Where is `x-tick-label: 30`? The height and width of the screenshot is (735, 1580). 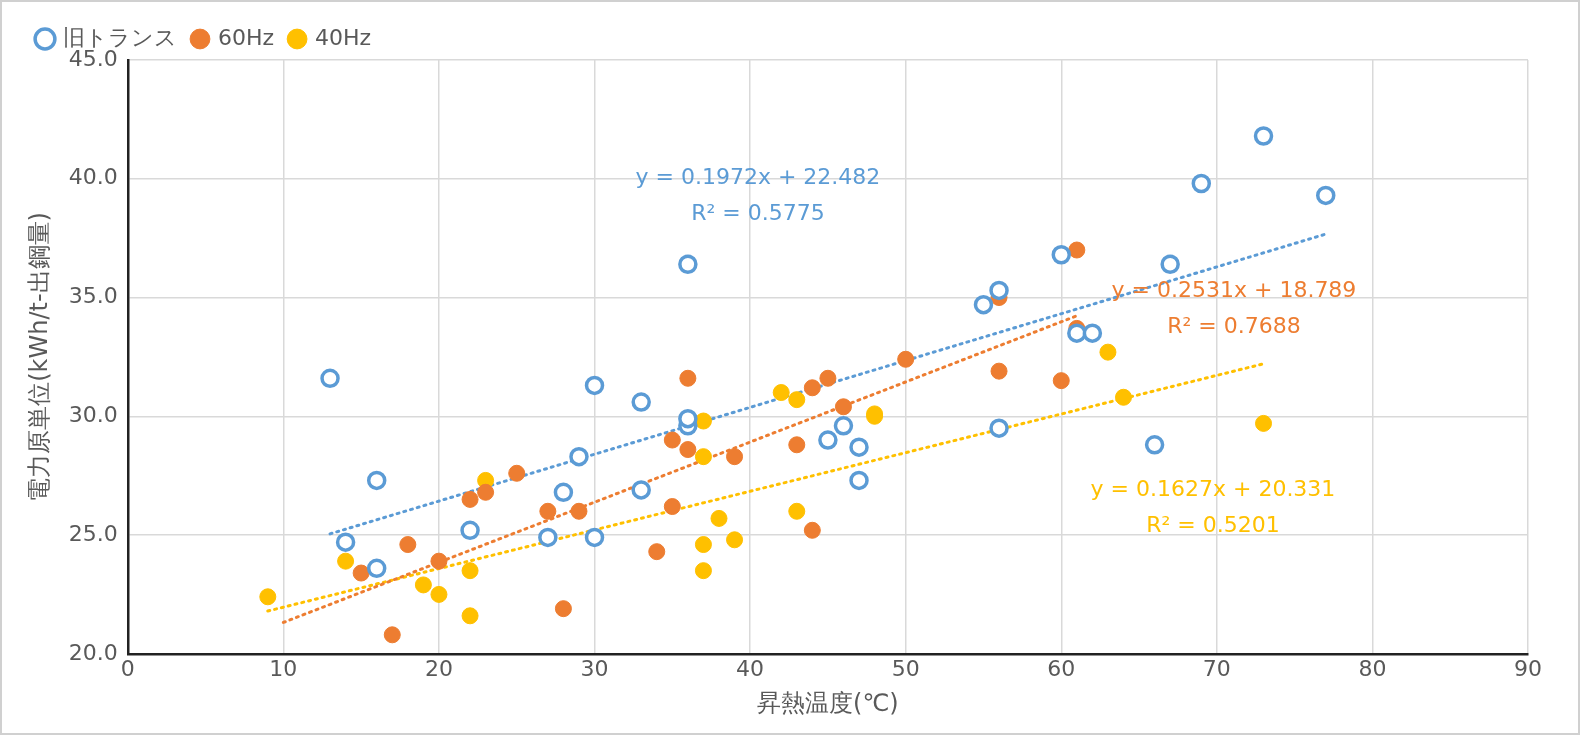
x-tick-label: 30 is located at coordinates (594, 668).